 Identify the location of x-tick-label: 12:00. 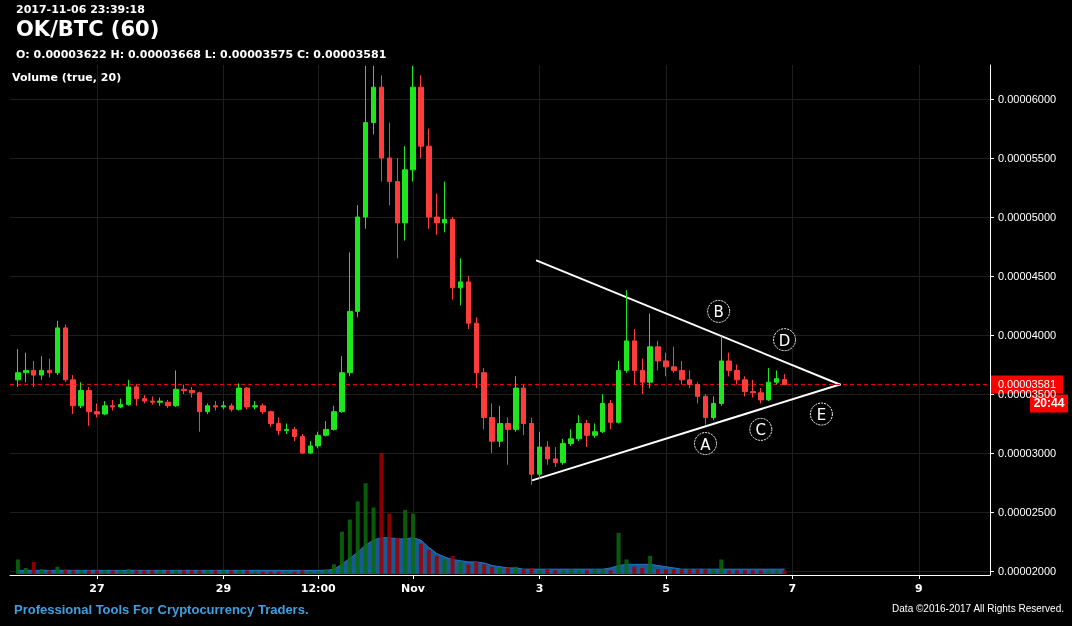
(318, 588).